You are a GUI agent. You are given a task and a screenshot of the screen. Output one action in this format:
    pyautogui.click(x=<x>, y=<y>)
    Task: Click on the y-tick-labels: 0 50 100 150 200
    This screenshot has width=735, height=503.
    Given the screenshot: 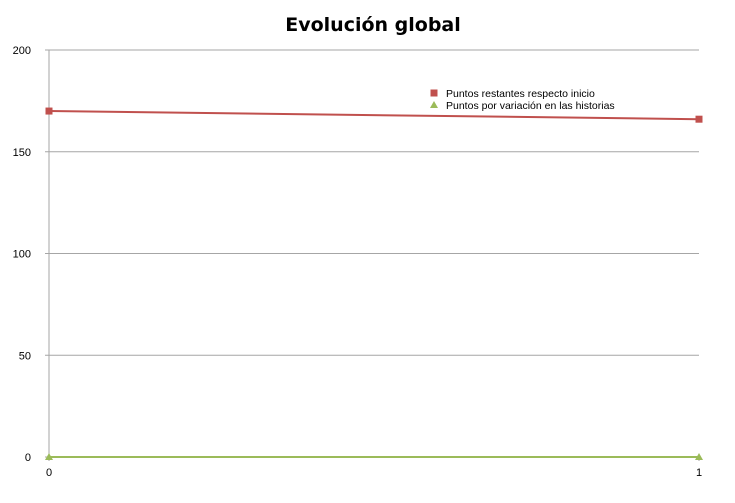 What is the action you would take?
    pyautogui.click(x=22, y=254)
    